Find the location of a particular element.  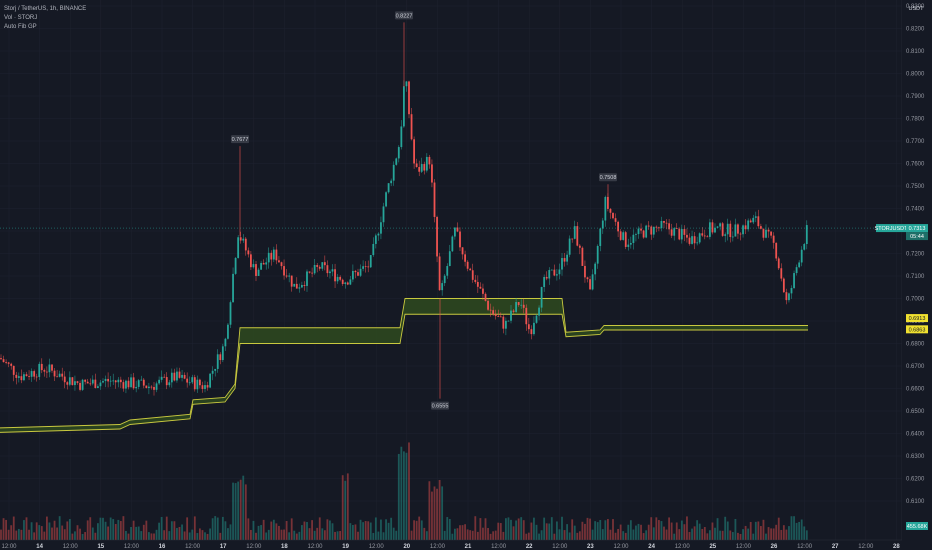

time-tick-label: 15 is located at coordinates (100, 547).